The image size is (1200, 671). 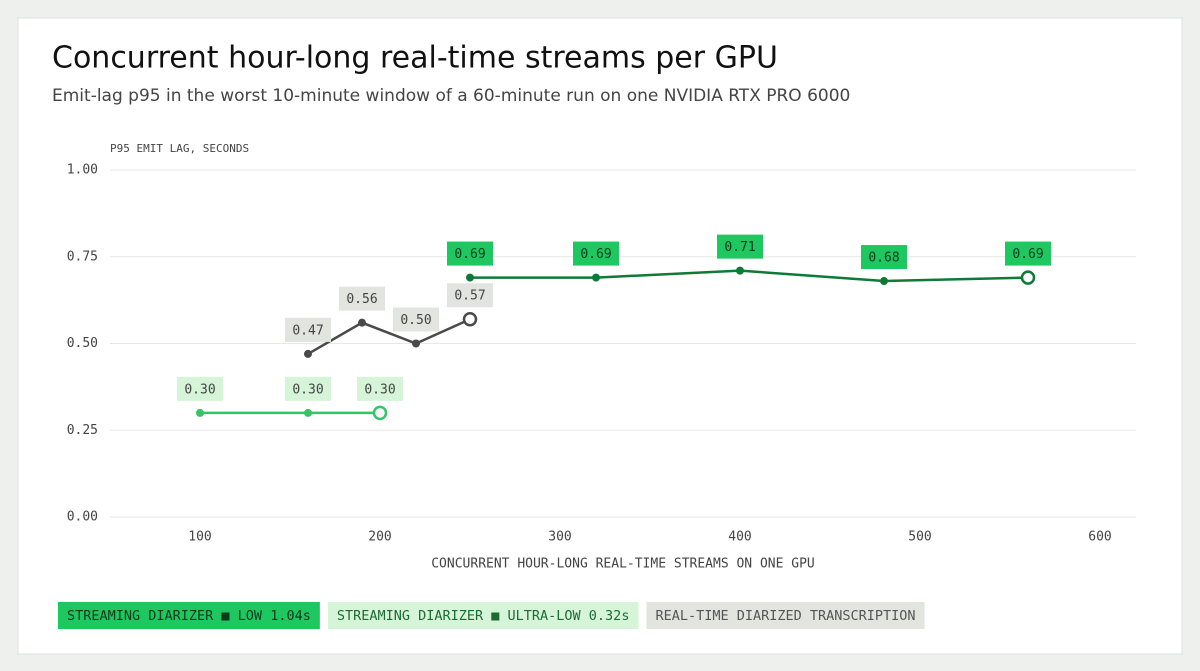 I want to click on y-tick-label: 0.75, so click(x=82, y=256).